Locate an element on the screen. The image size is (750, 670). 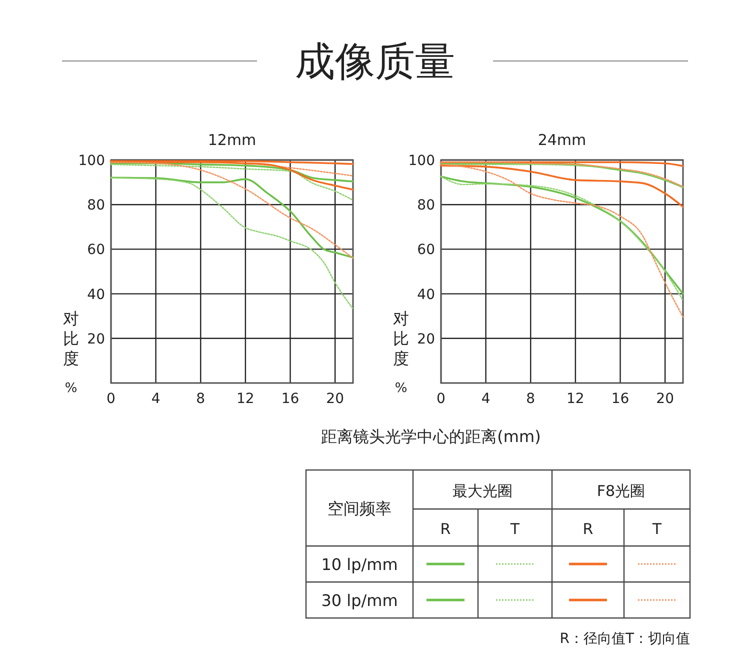
text: R：径向值T：切向值 is located at coordinates (625, 639).